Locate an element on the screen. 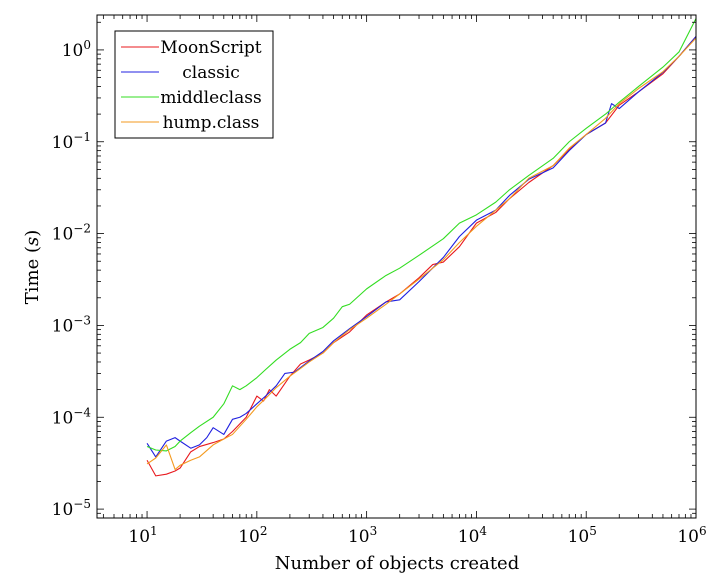  y-tick-label: 10⁰ is located at coordinates (76, 49).